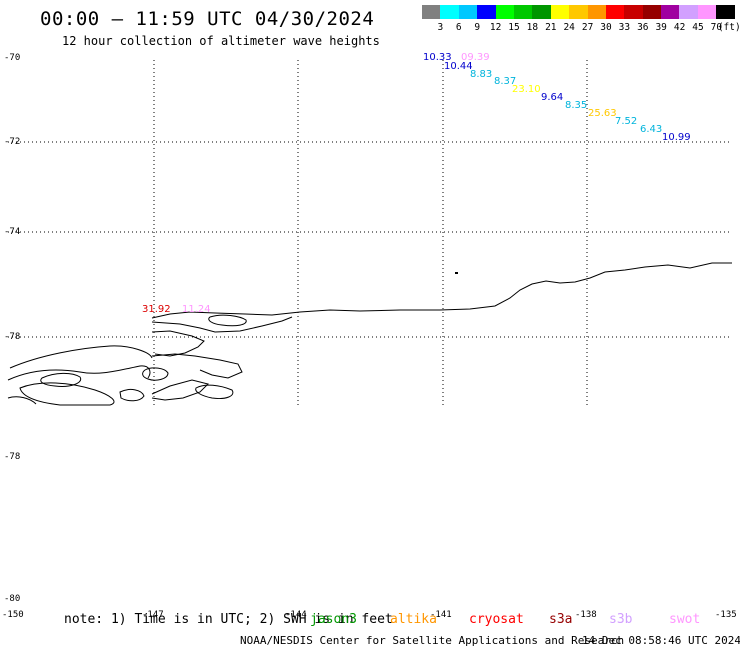 This screenshot has height=650, width=740. Describe the element at coordinates (458, 66) in the screenshot. I see `wave-height-label: 10.44` at that location.